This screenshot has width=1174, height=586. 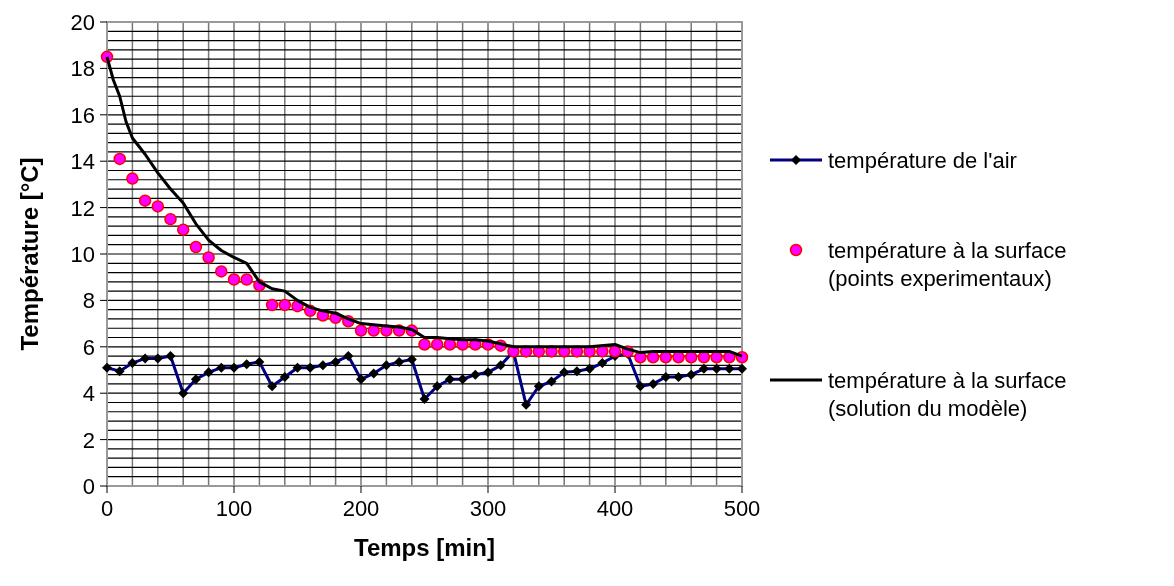 I want to click on y-tick-label: 2, so click(x=88, y=440).